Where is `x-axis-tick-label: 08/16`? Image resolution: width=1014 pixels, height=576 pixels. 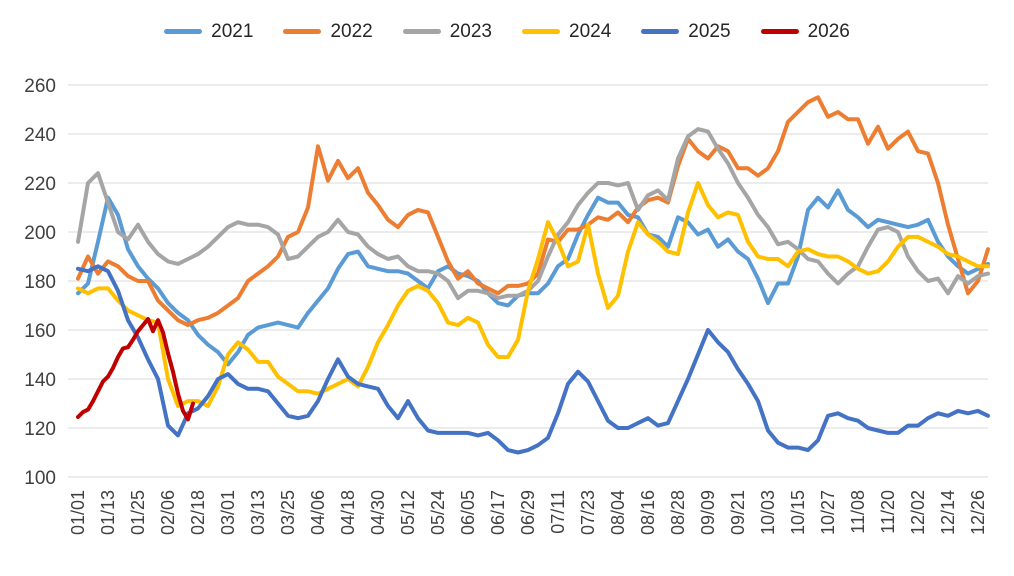 x-axis-tick-label: 08/16 is located at coordinates (648, 512).